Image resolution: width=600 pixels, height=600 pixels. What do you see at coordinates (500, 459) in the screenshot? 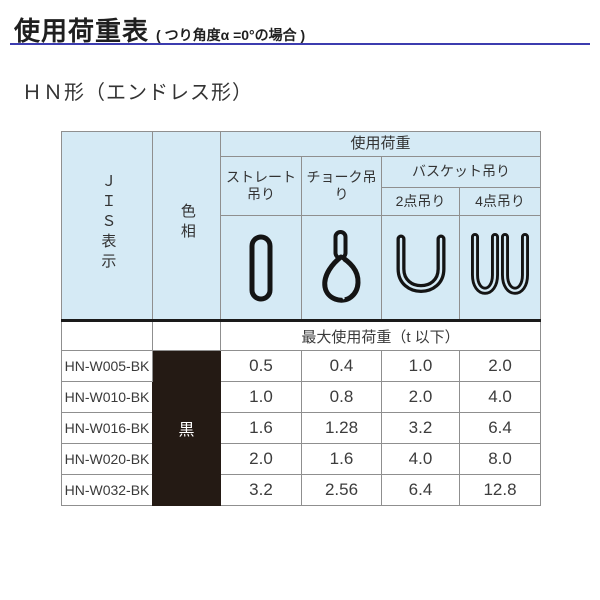
I see `value-cell: 8.0` at bounding box center [500, 459].